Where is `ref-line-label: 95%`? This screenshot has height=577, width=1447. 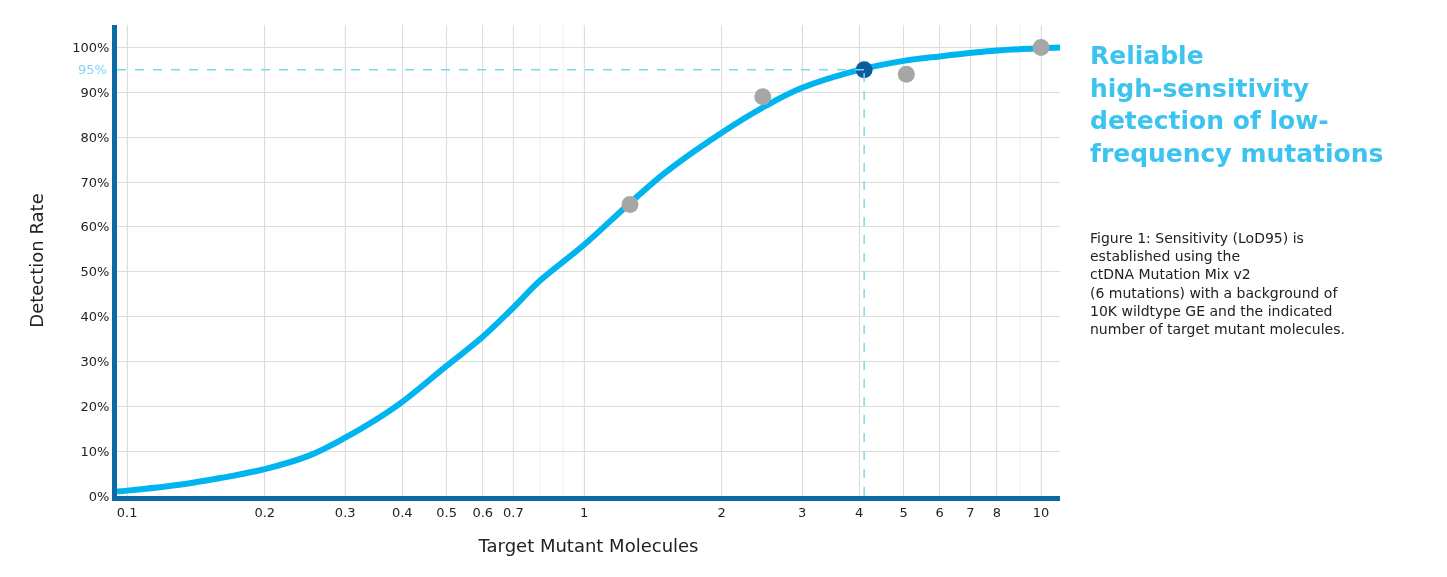 ref-line-label: 95% is located at coordinates (92, 69).